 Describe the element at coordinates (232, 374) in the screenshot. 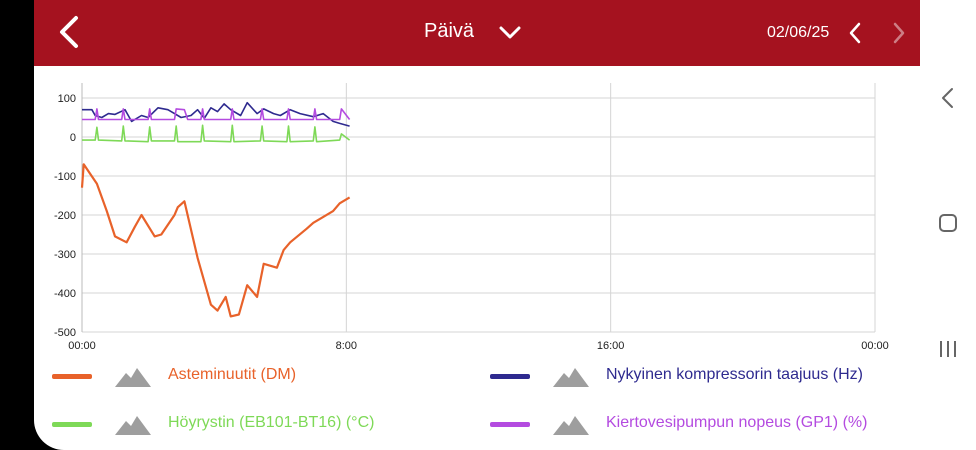

I see `legend-label: Asteminuutit (DM)` at that location.